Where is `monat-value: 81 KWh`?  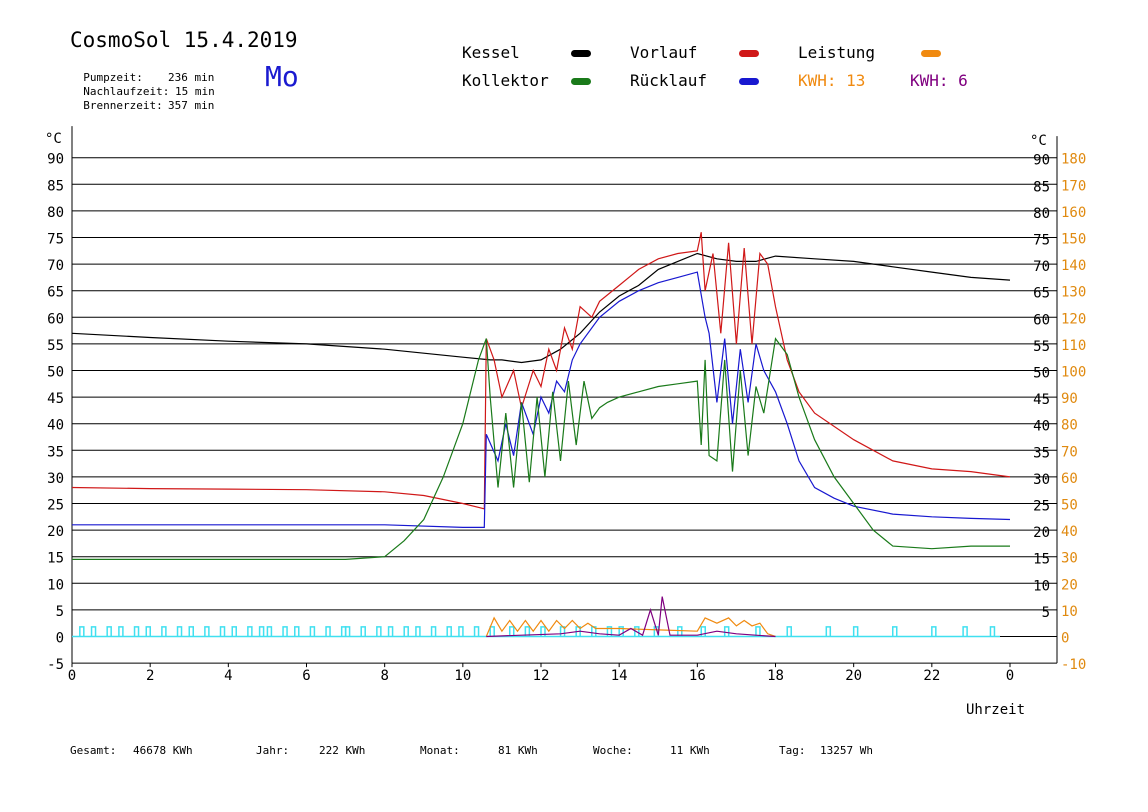 monat-value: 81 KWh is located at coordinates (518, 750).